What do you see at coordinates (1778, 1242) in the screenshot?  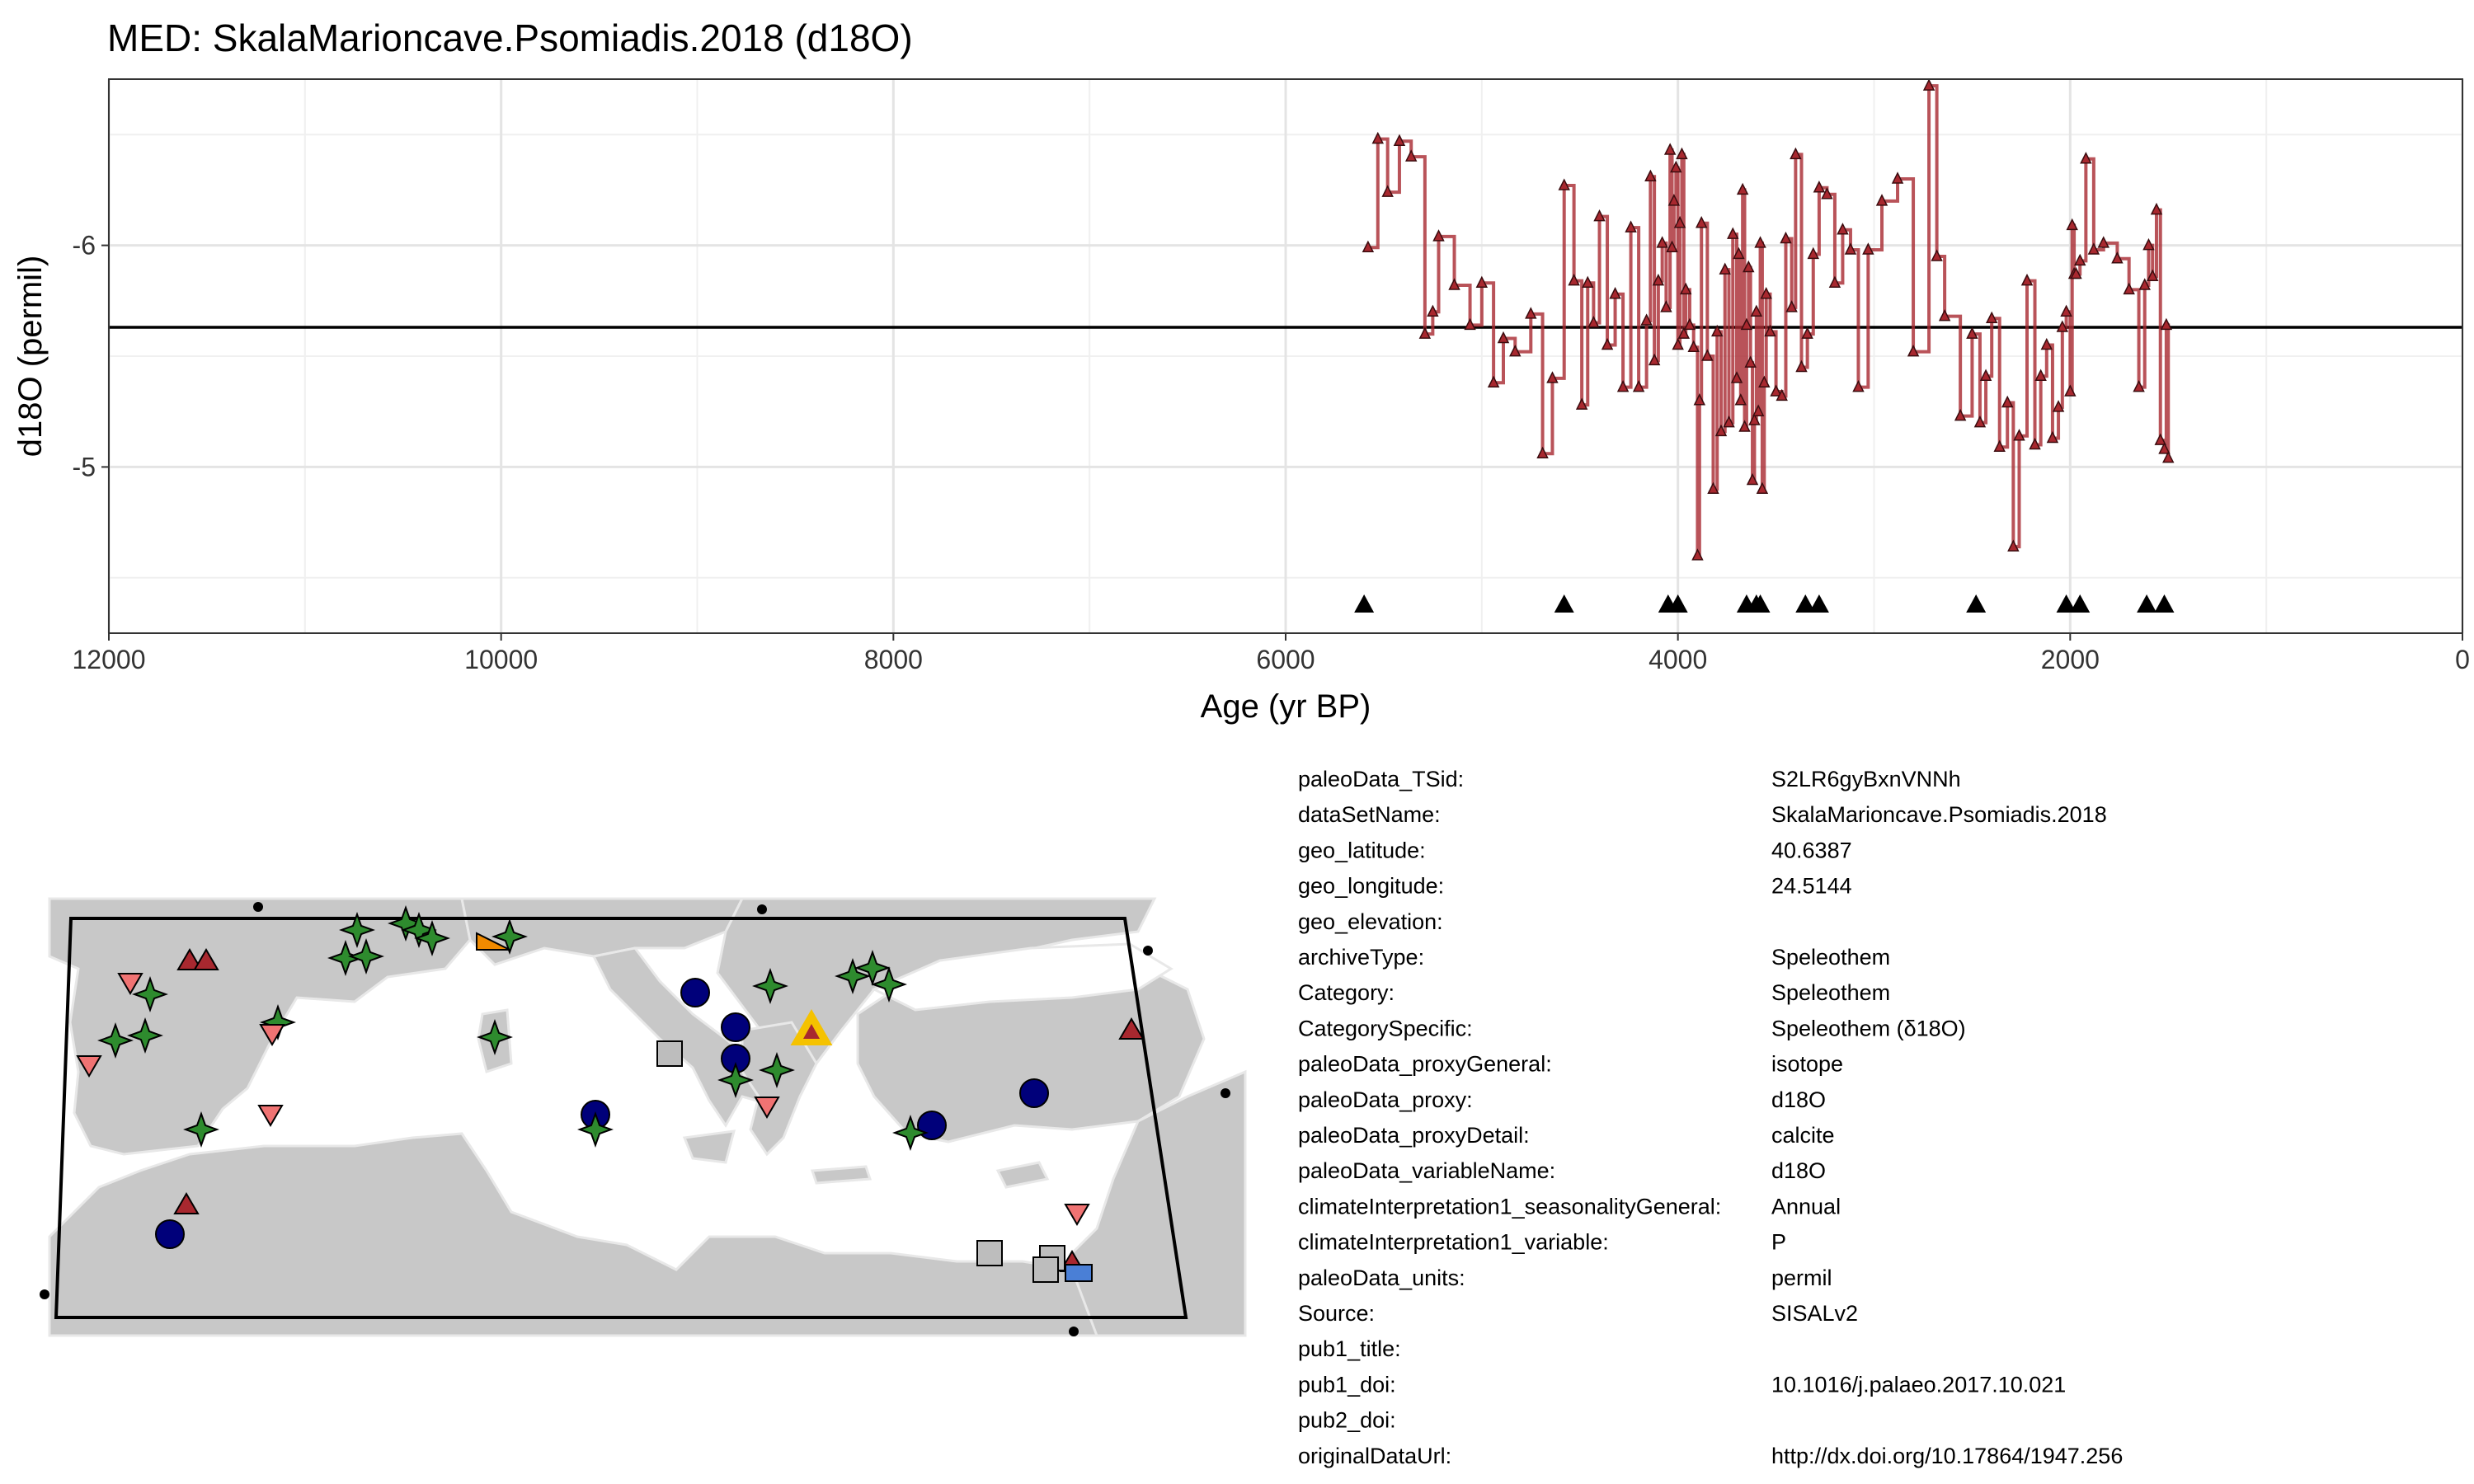 I see `meta-value: P` at bounding box center [1778, 1242].